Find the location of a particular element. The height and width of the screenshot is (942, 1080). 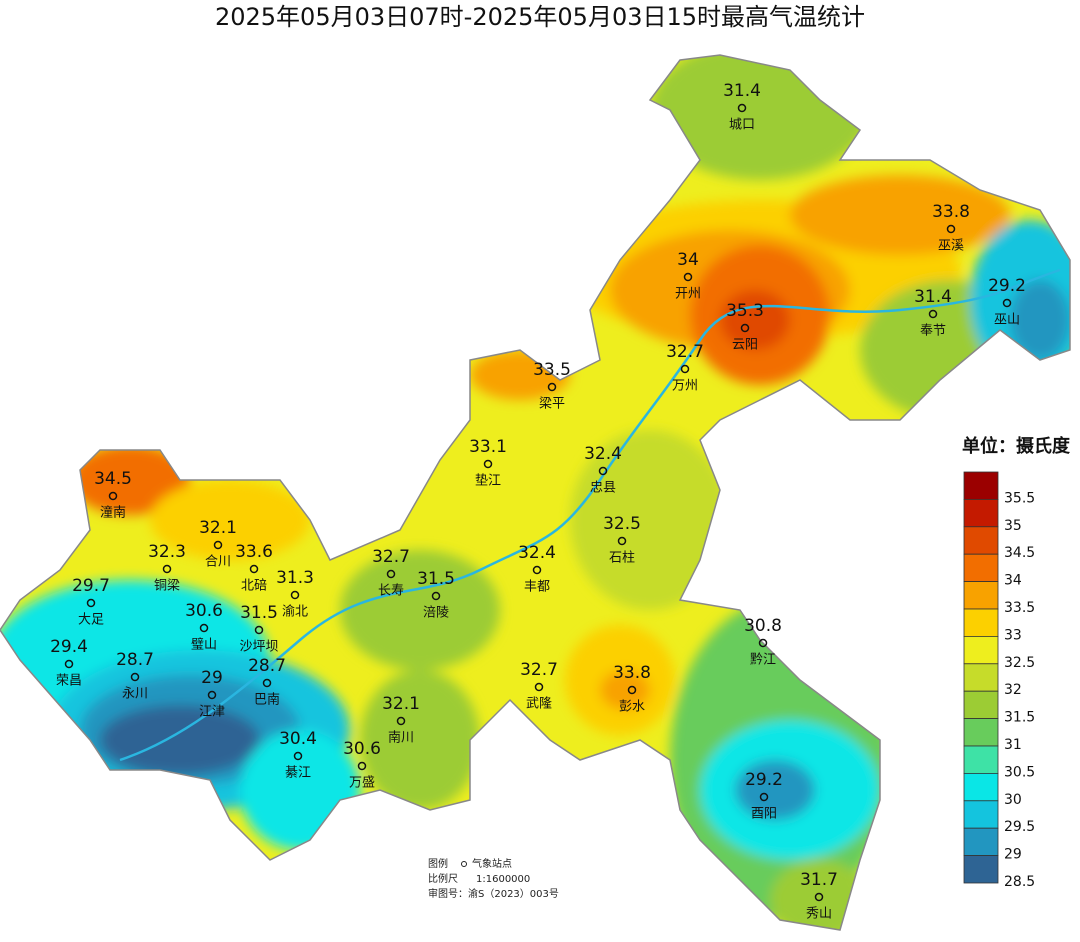

station-value: 33.5 is located at coordinates (552, 370).